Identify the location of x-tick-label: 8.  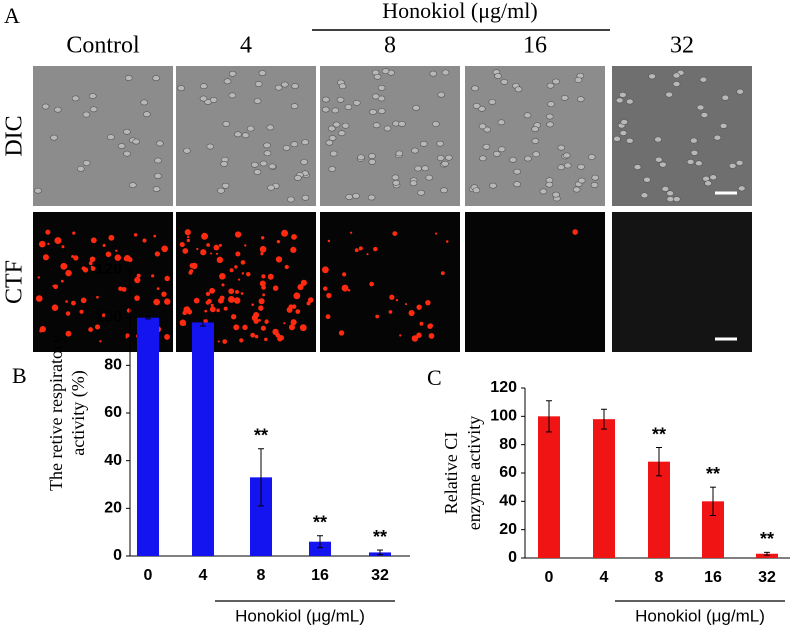
(659, 577).